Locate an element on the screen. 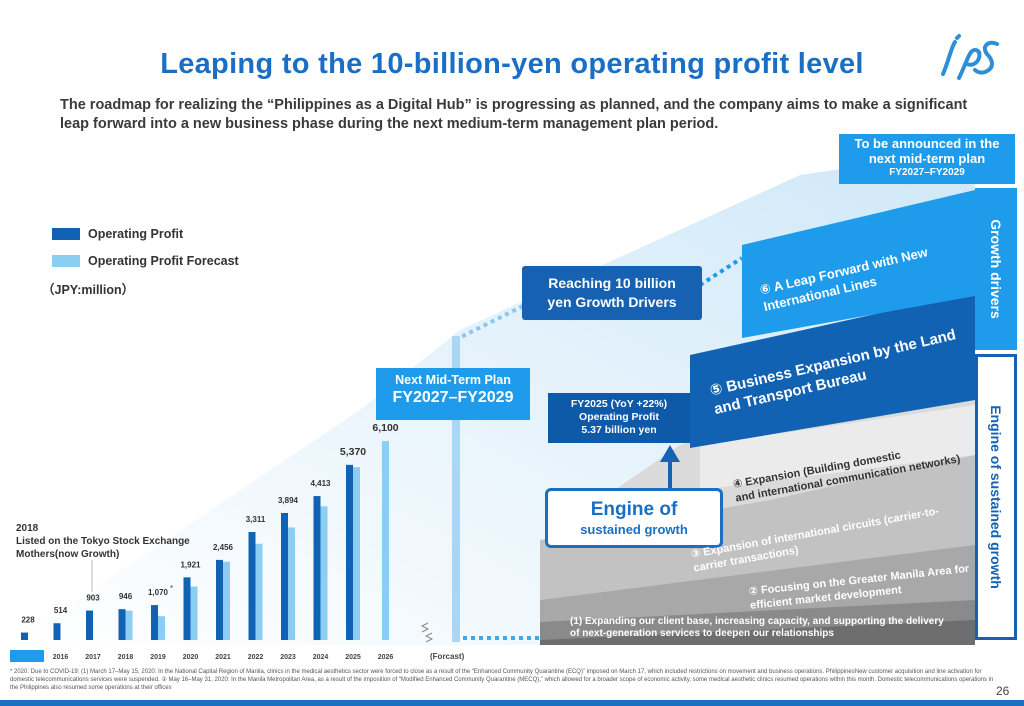 The height and width of the screenshot is (706, 1024). engine-sidebar-label: Engine of sustained growth is located at coordinates (996, 497).